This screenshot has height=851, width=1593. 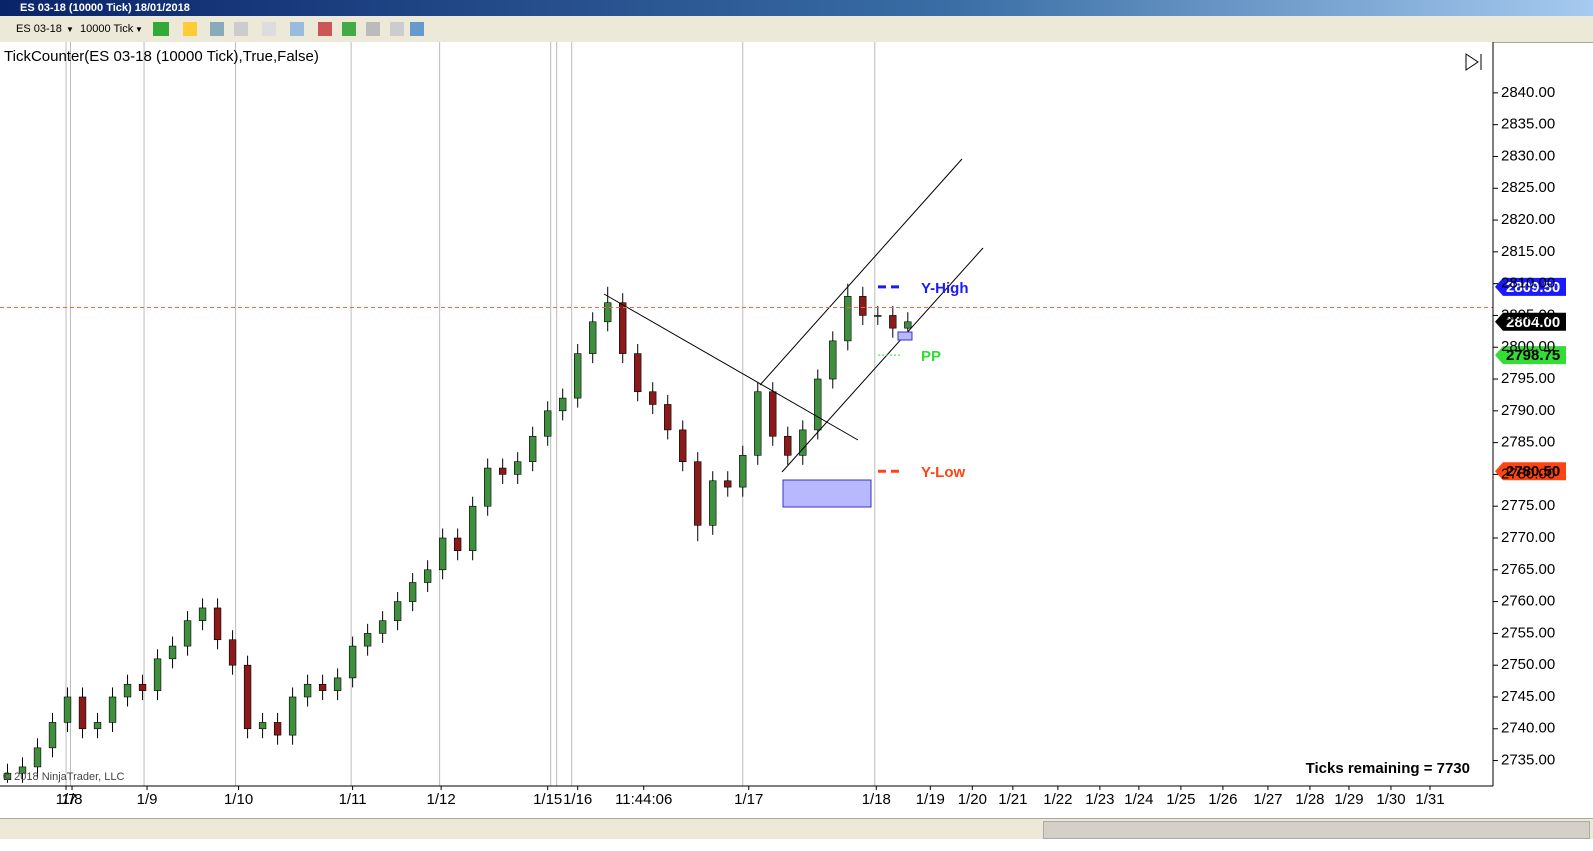 I want to click on x-tick-label: 1/20, so click(x=972, y=799).